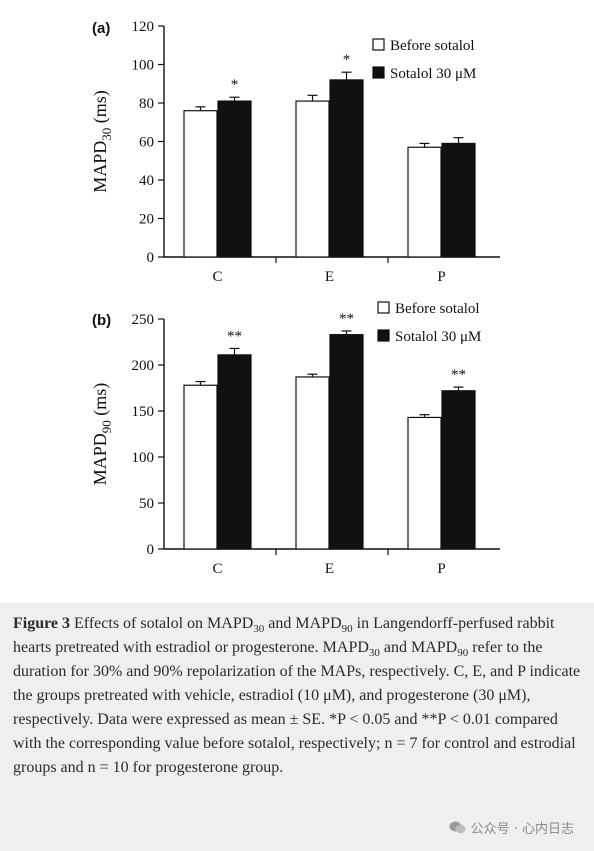 Image resolution: width=594 pixels, height=851 pixels. I want to click on y-tick-label: 200, so click(143, 366).